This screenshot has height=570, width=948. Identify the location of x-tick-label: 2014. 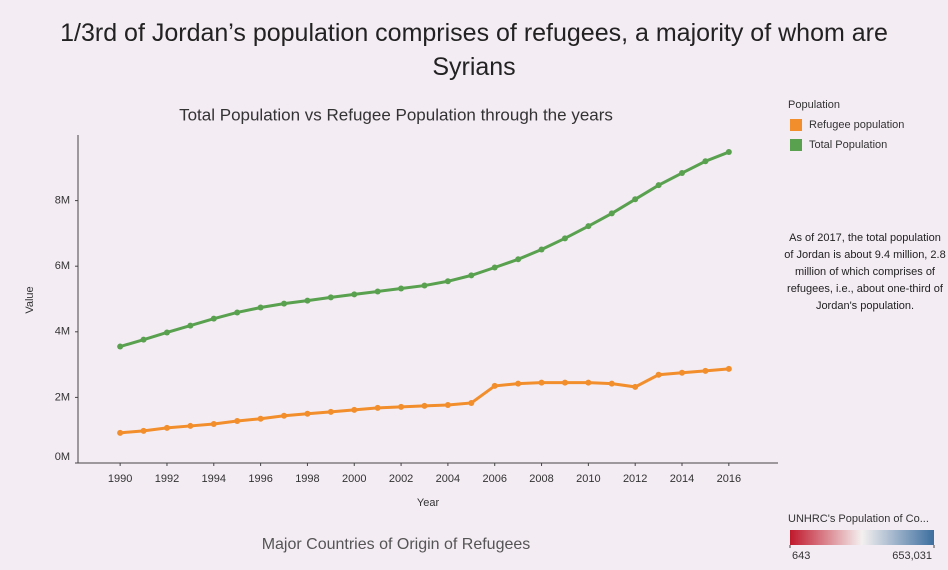
(682, 479).